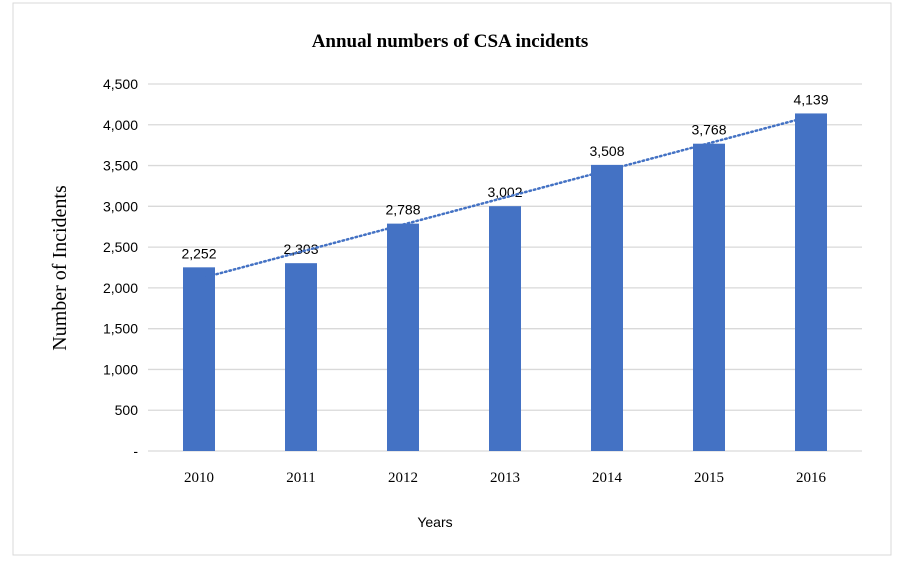 Image resolution: width=904 pixels, height=563 pixels. Describe the element at coordinates (198, 253) in the screenshot. I see `data-label: 2,252` at that location.